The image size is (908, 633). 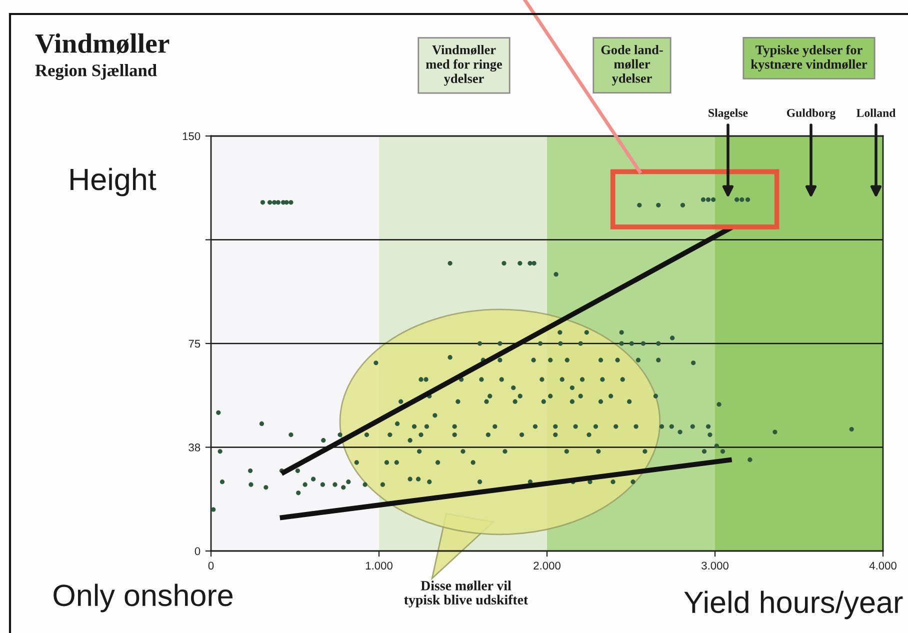 What do you see at coordinates (882, 566) in the screenshot?
I see `x-tick-label: 4.000` at bounding box center [882, 566].